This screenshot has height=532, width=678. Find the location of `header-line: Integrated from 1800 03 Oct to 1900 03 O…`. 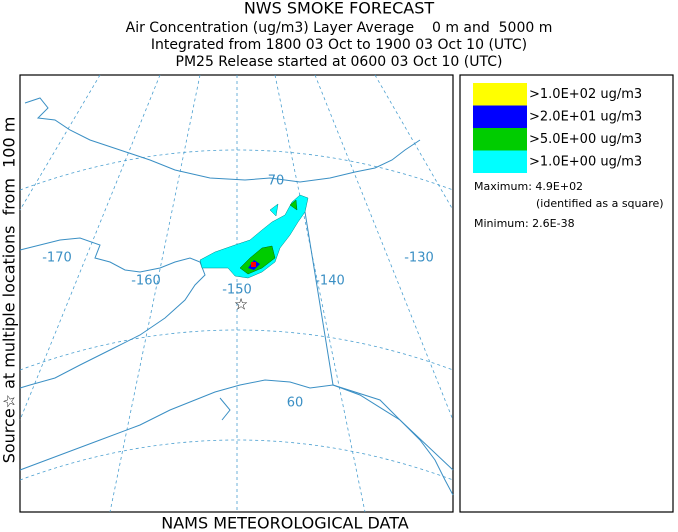

header-line: Integrated from 1800 03 Oct to 1900 03 O… is located at coordinates (339, 45).